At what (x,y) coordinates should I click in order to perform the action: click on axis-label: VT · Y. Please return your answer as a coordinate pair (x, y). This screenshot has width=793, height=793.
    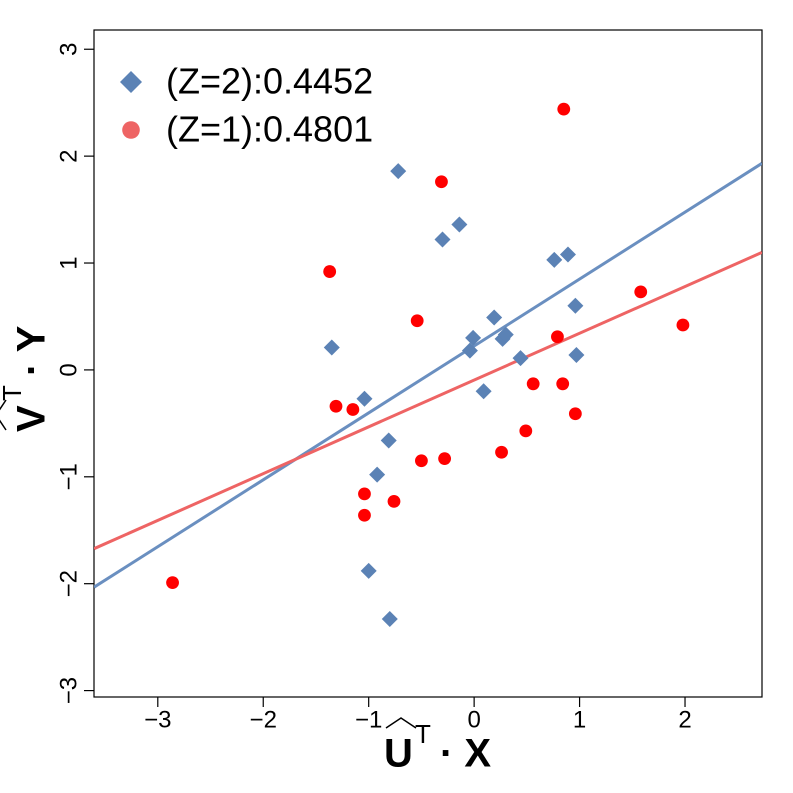
    Looking at the image, I should click on (27, 378).